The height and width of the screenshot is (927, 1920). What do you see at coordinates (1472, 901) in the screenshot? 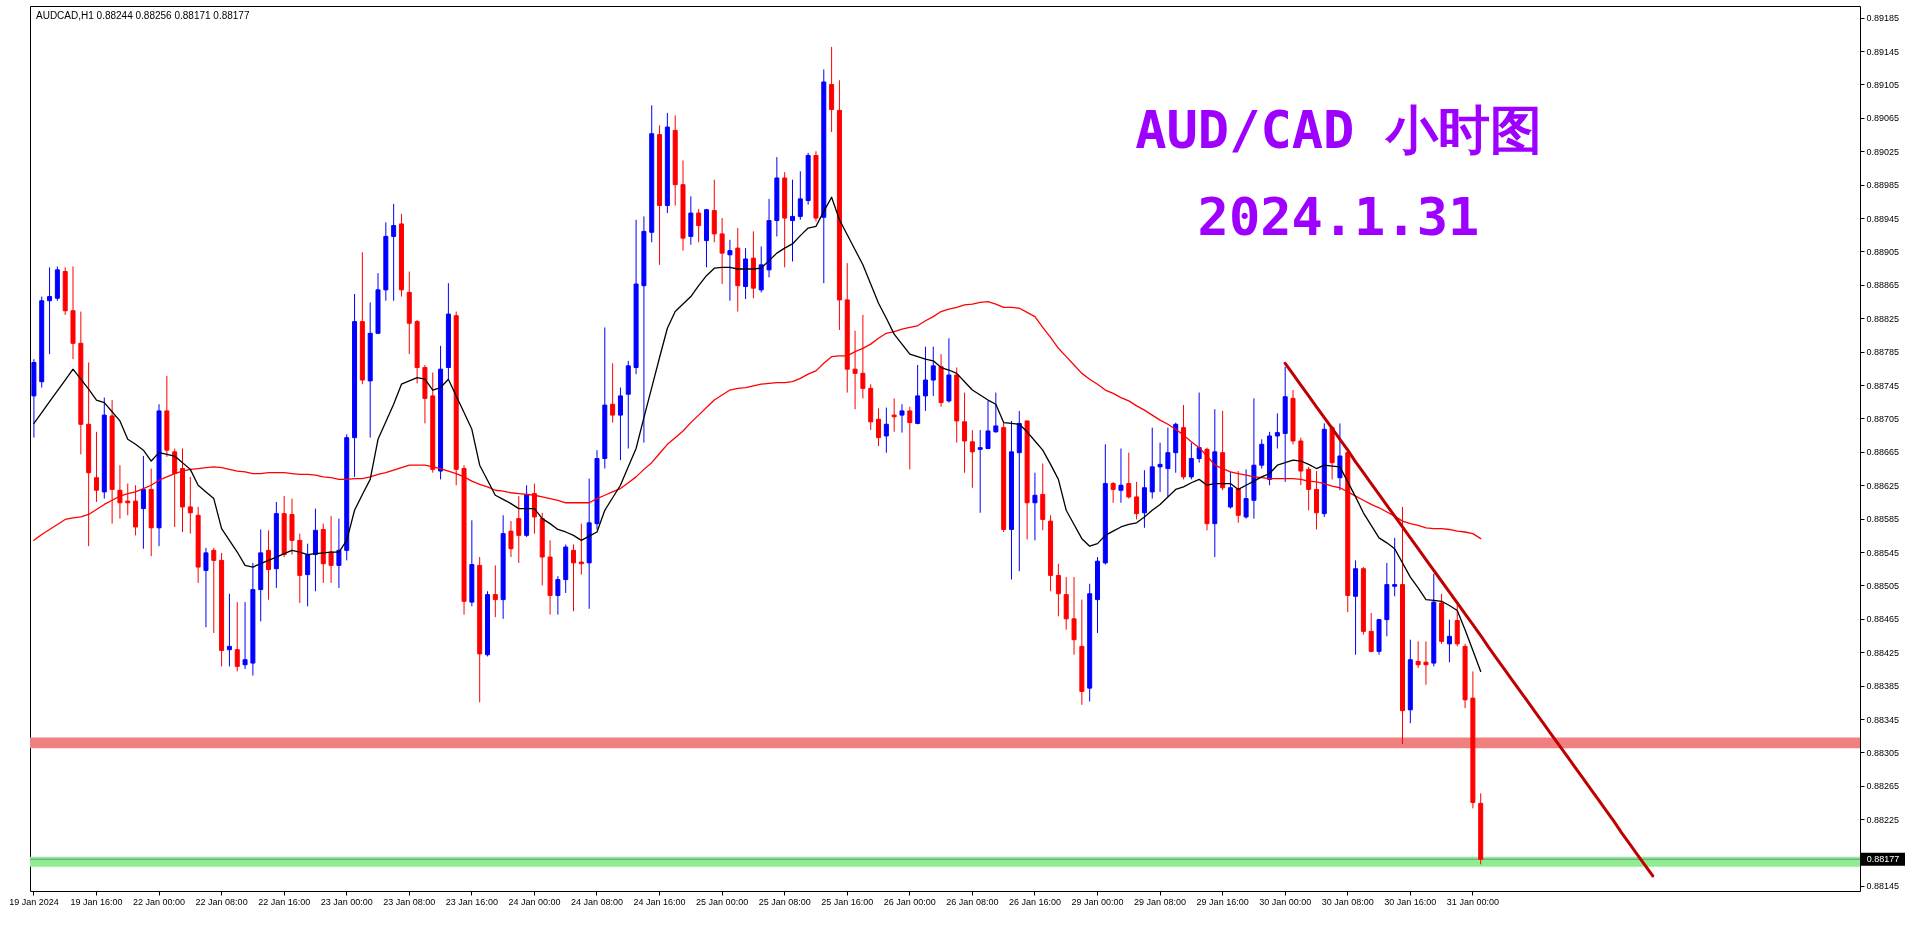
I see `x-tick-label: 31 Jan 00:00` at bounding box center [1472, 901].